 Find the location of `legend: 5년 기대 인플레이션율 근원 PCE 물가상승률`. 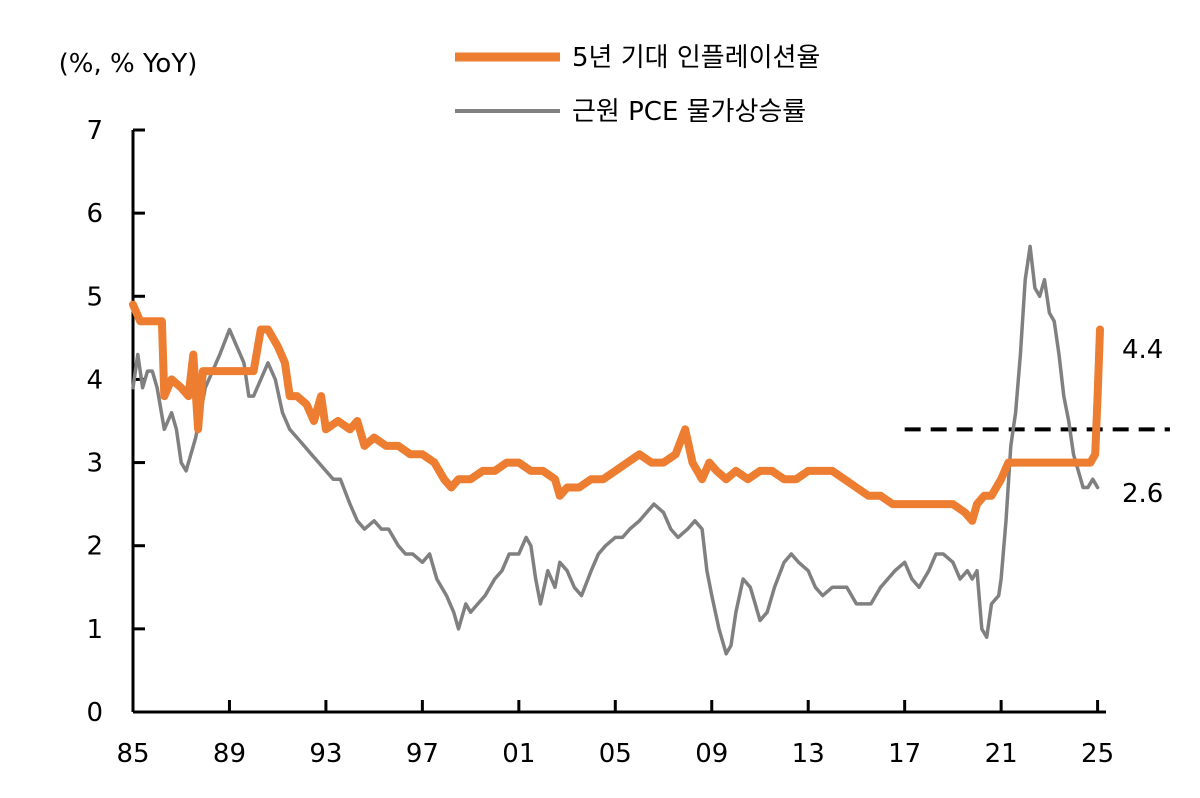

legend: 5년 기대 인플레이션율 근원 PCE 물가상승률 is located at coordinates (637, 85).